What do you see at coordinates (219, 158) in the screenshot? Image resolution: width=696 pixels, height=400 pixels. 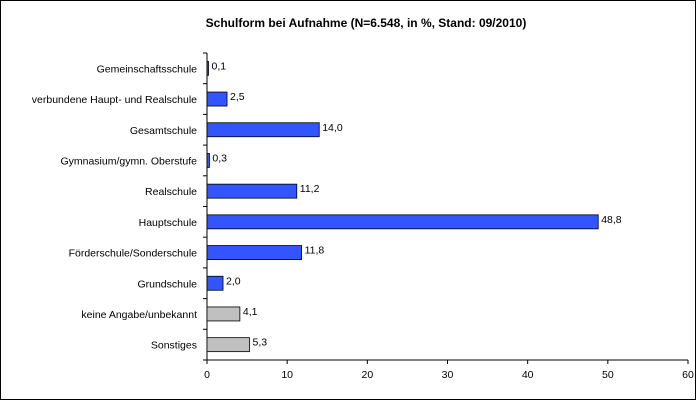 I see `value-label: 0,3` at bounding box center [219, 158].